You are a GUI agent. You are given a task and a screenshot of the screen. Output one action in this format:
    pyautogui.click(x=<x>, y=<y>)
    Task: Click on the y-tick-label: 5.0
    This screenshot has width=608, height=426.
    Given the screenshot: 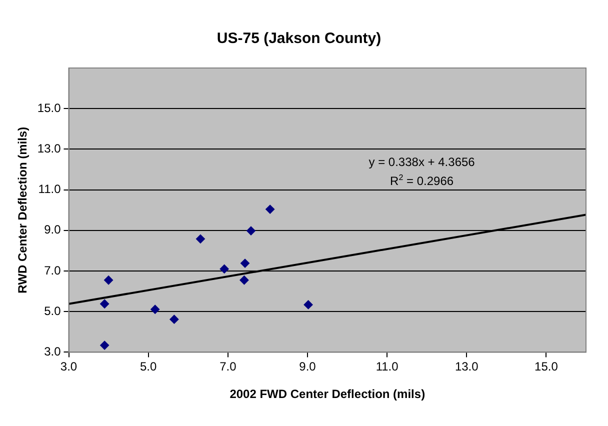 What is the action you would take?
    pyautogui.click(x=53, y=311)
    